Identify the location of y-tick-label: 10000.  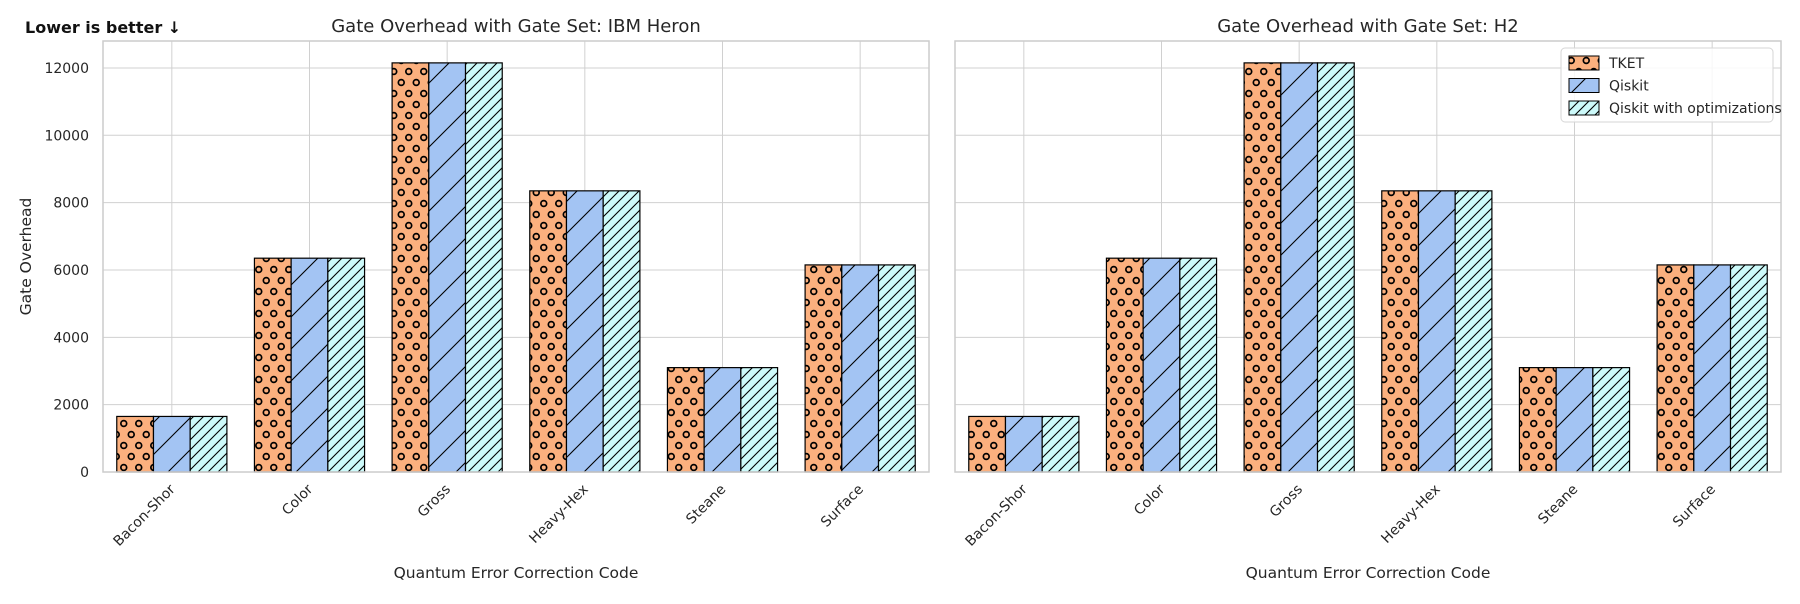
(66, 136).